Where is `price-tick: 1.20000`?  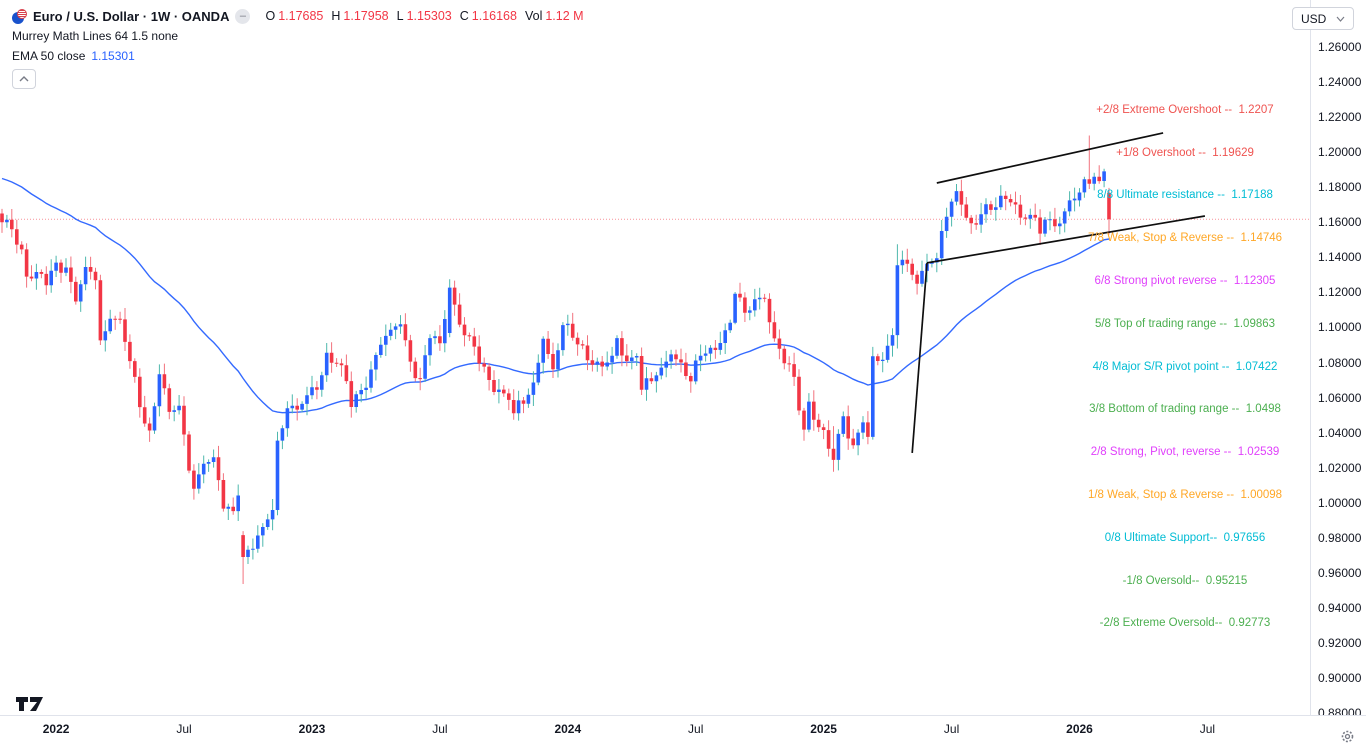 price-tick: 1.20000 is located at coordinates (1340, 152).